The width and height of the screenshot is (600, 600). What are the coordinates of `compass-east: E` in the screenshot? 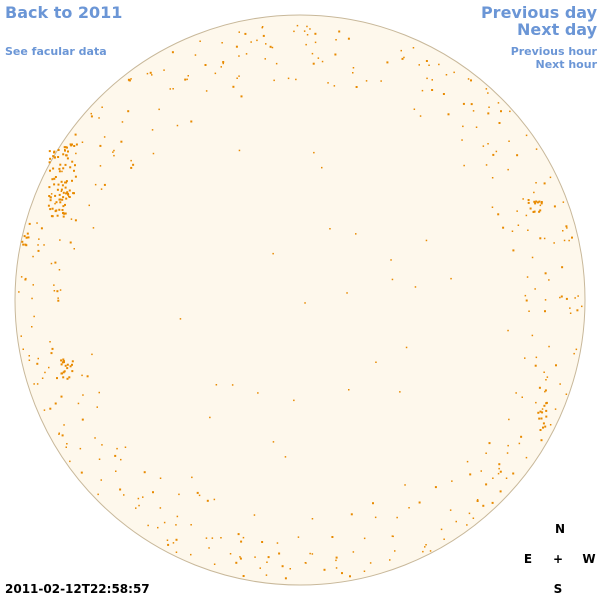 It's located at (528, 559).